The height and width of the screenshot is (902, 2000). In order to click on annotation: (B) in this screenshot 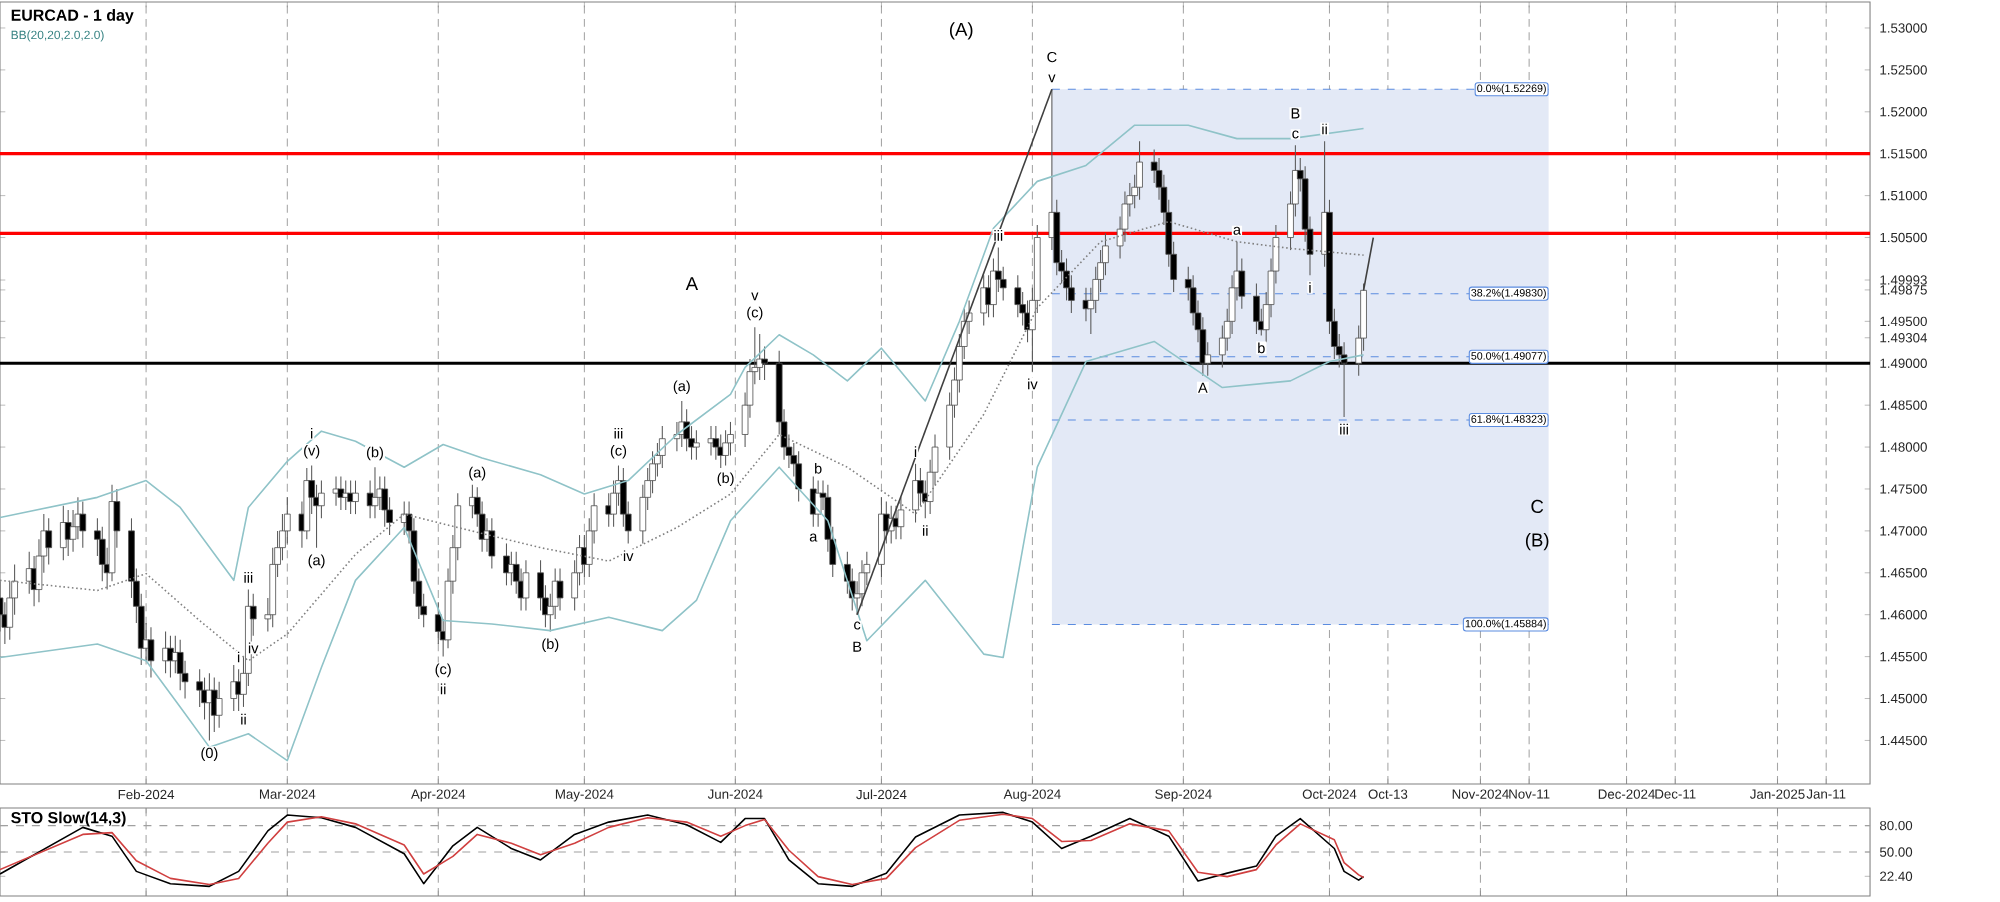, I will do `click(1537, 541)`.